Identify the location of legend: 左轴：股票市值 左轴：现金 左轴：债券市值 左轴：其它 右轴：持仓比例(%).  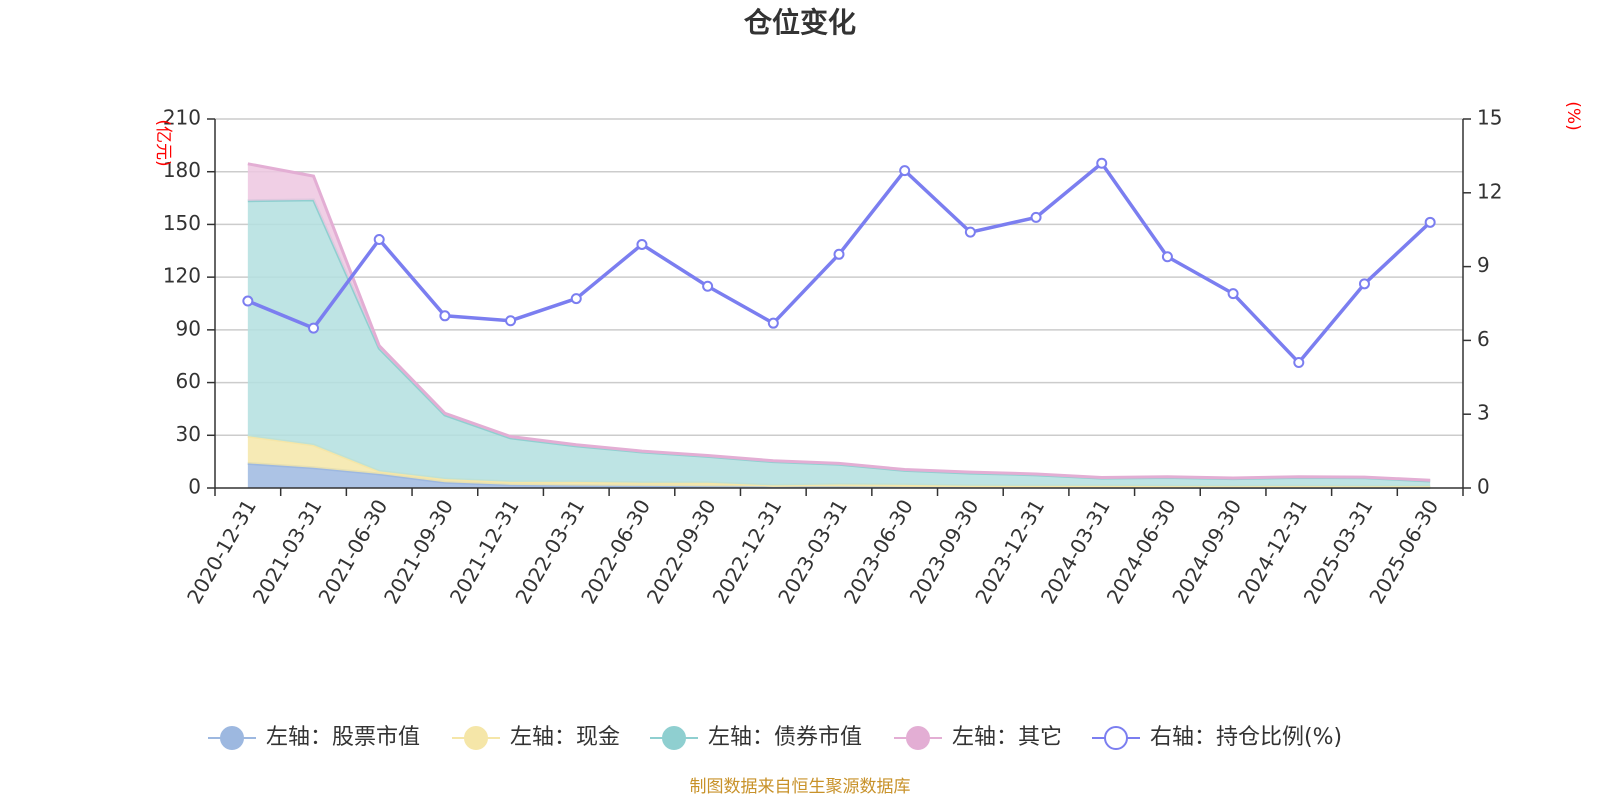
(775, 737).